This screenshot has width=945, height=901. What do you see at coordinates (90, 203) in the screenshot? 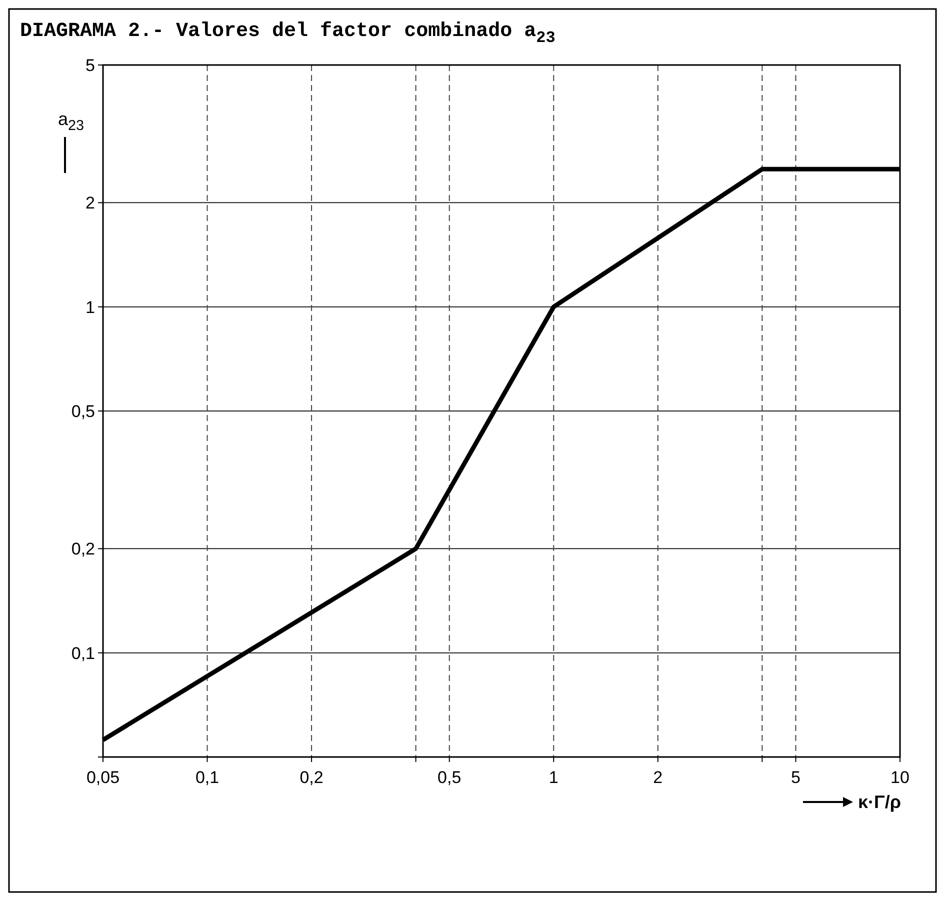
I see `y-tick-label: 2` at bounding box center [90, 203].